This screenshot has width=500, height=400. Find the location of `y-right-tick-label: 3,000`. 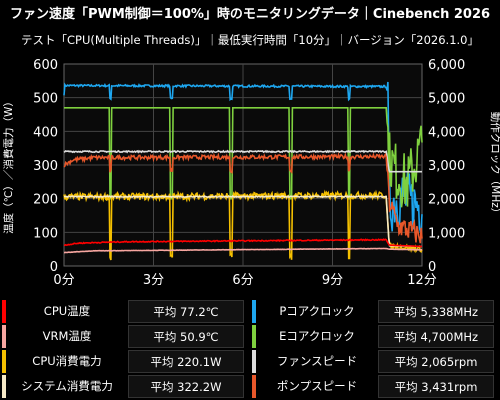

y-right-tick-label: 3,000 is located at coordinates (446, 166).